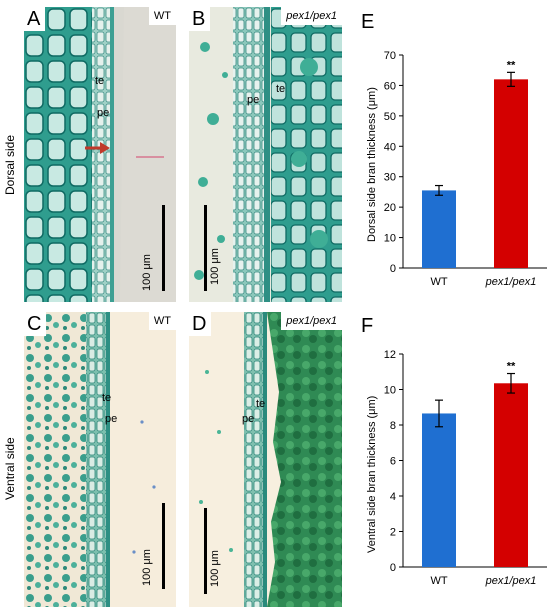 This screenshot has width=550, height=612. What do you see at coordinates (100, 81) in the screenshot?
I see `tissue-label-te-a: te` at bounding box center [100, 81].